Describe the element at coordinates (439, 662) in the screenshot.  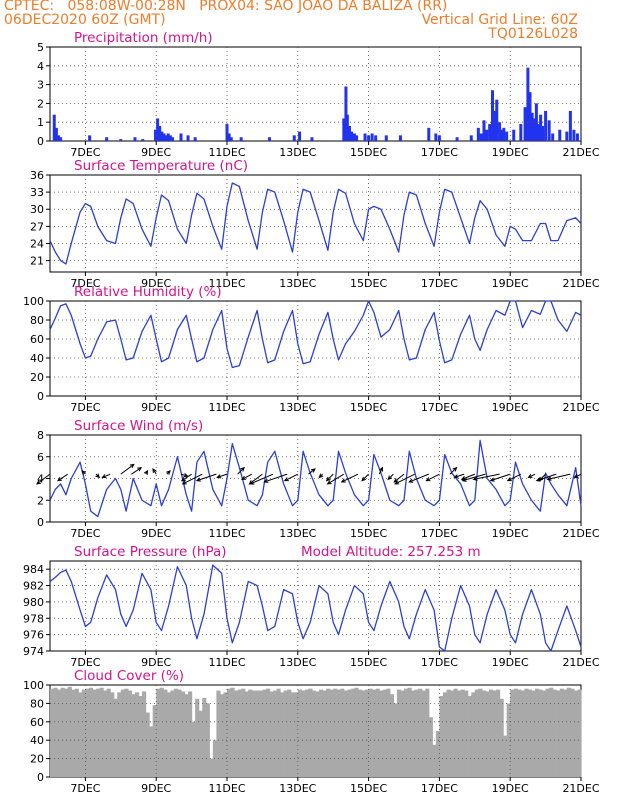
I see `pressure-xtick-label: 17DEC` at that location.